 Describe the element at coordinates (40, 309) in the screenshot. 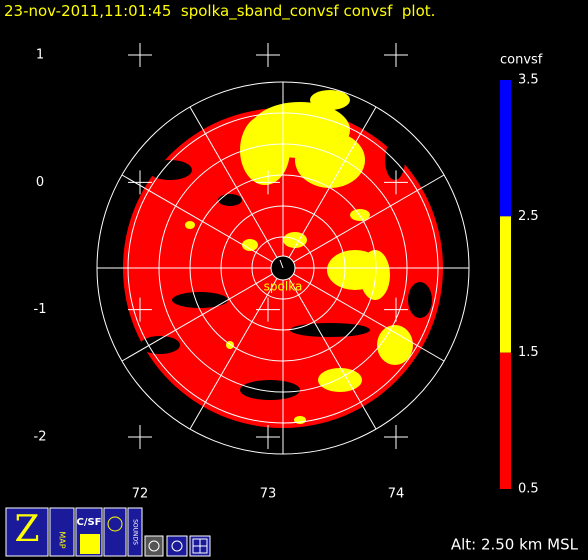

I see `y-tick-label: -1` at that location.